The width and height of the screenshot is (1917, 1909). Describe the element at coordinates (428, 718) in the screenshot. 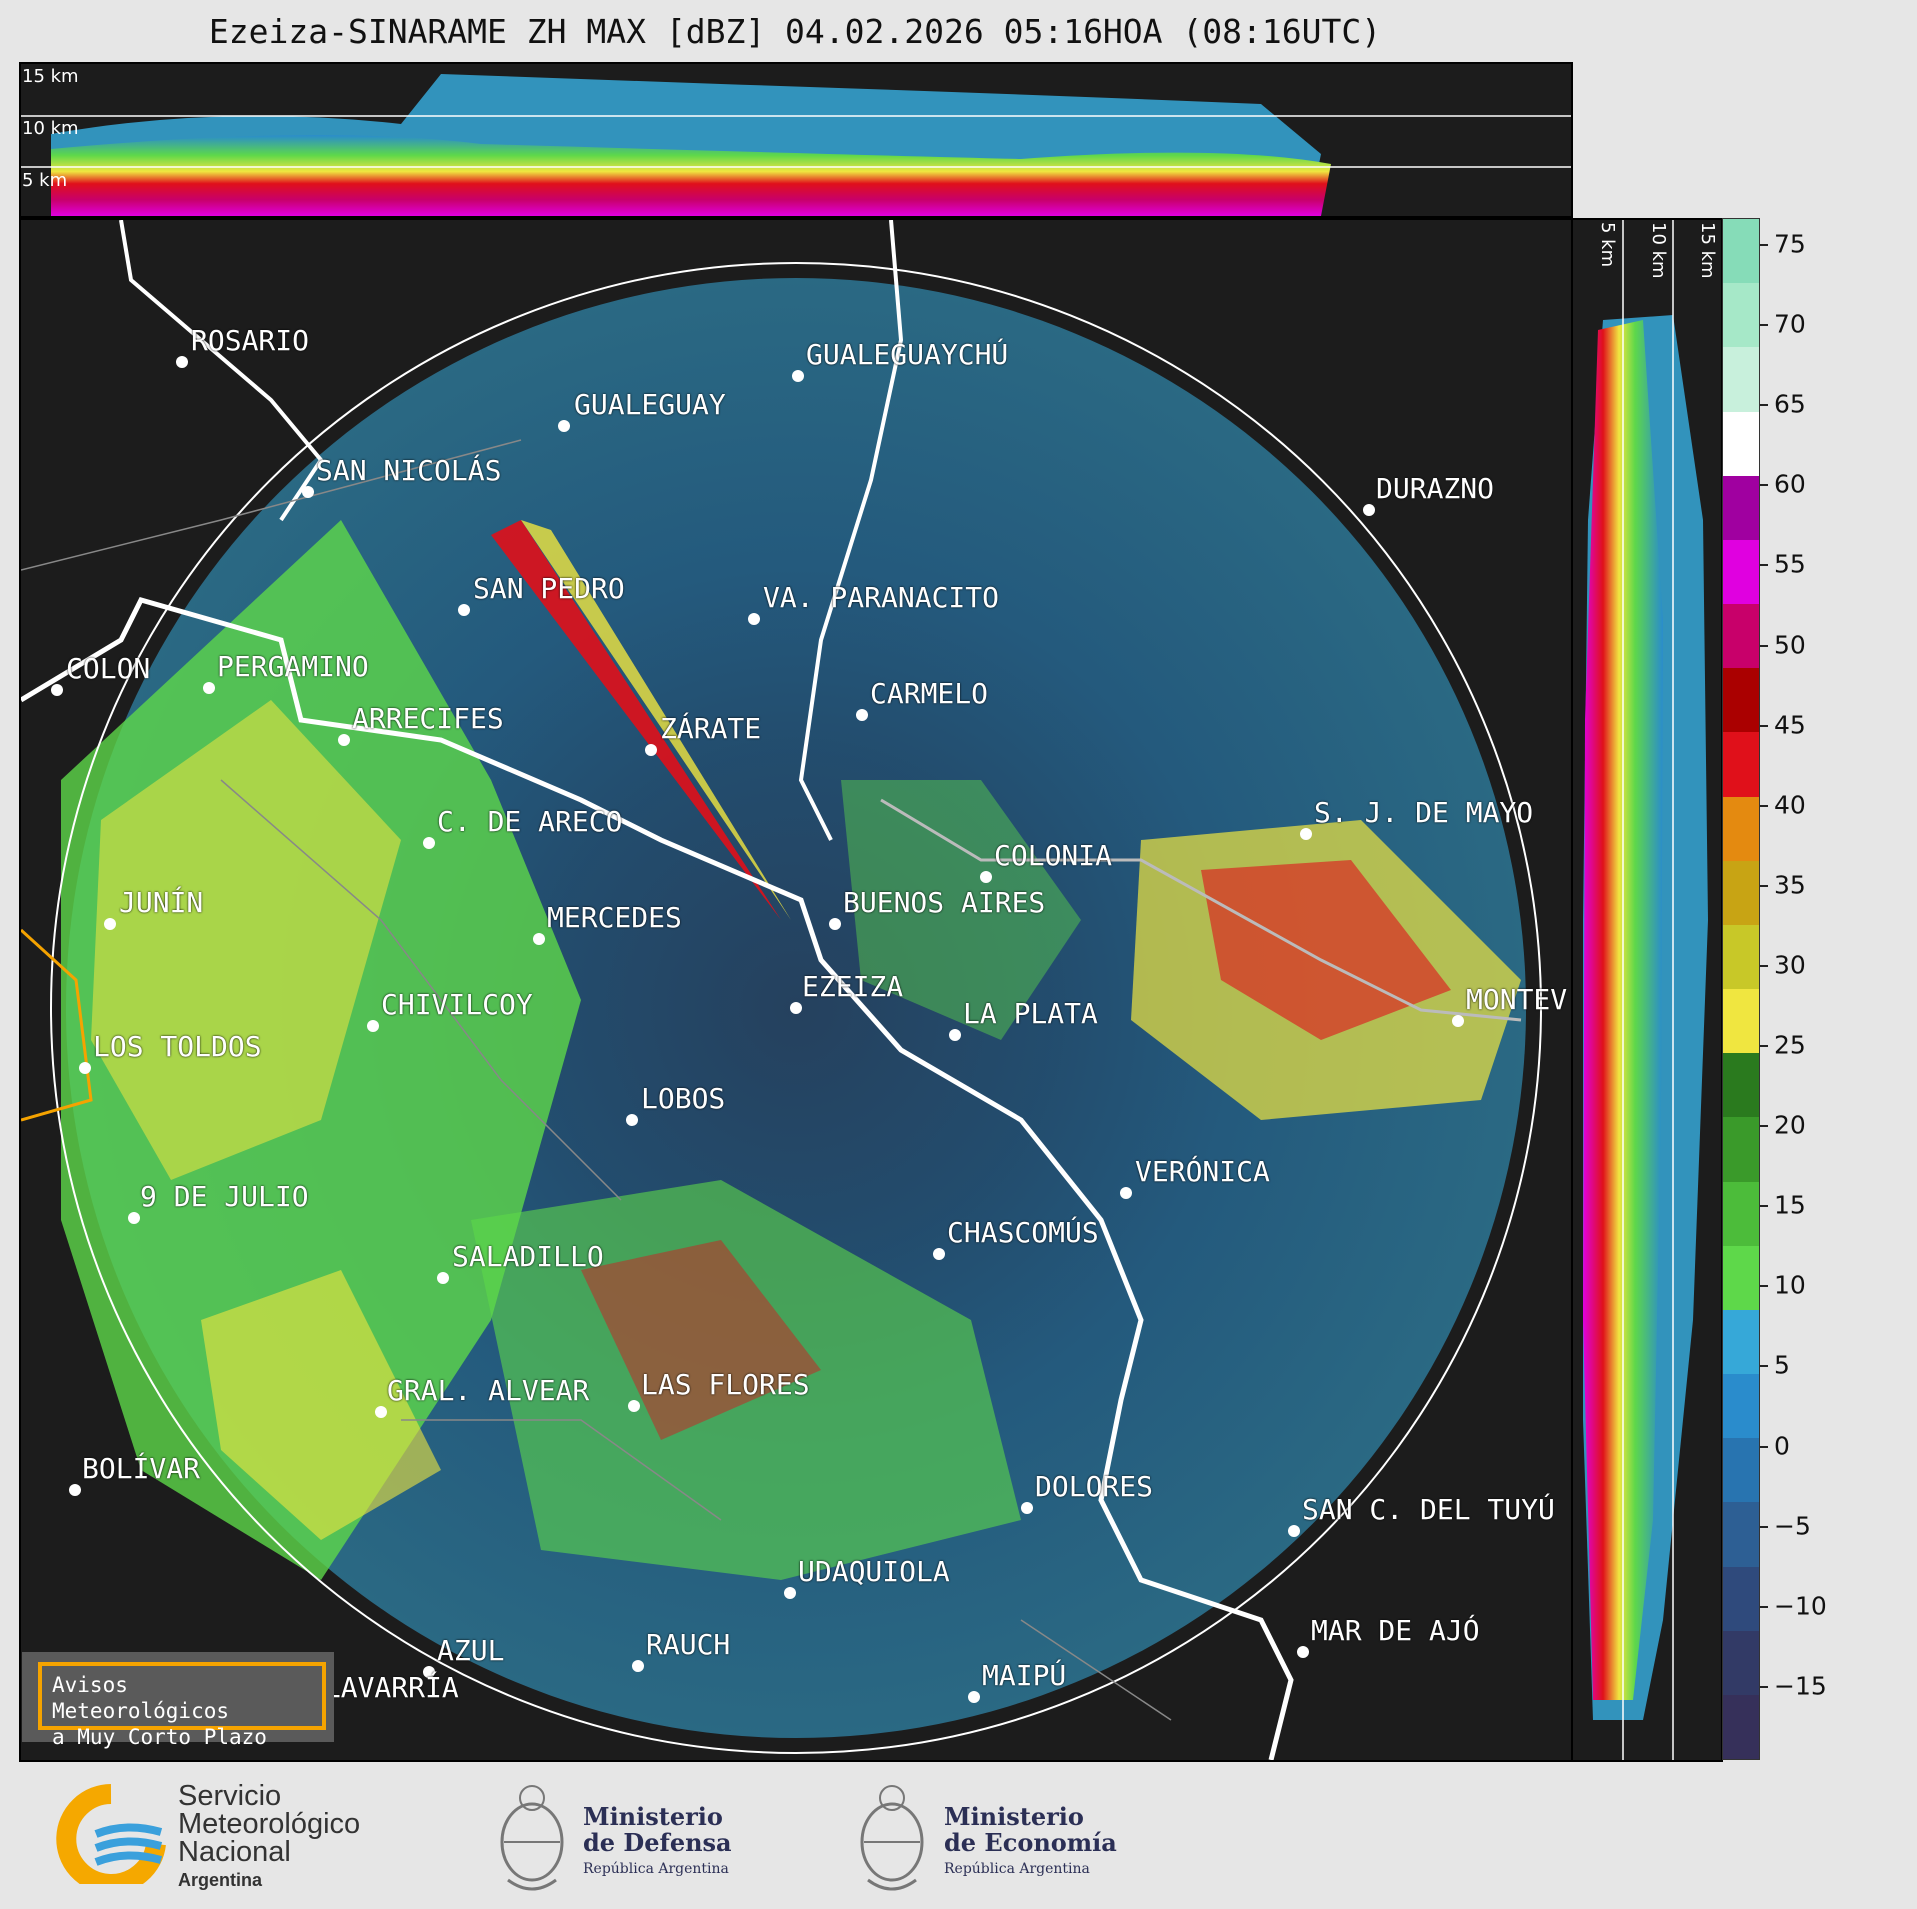

I see `city-label: ARRECIFES` at that location.